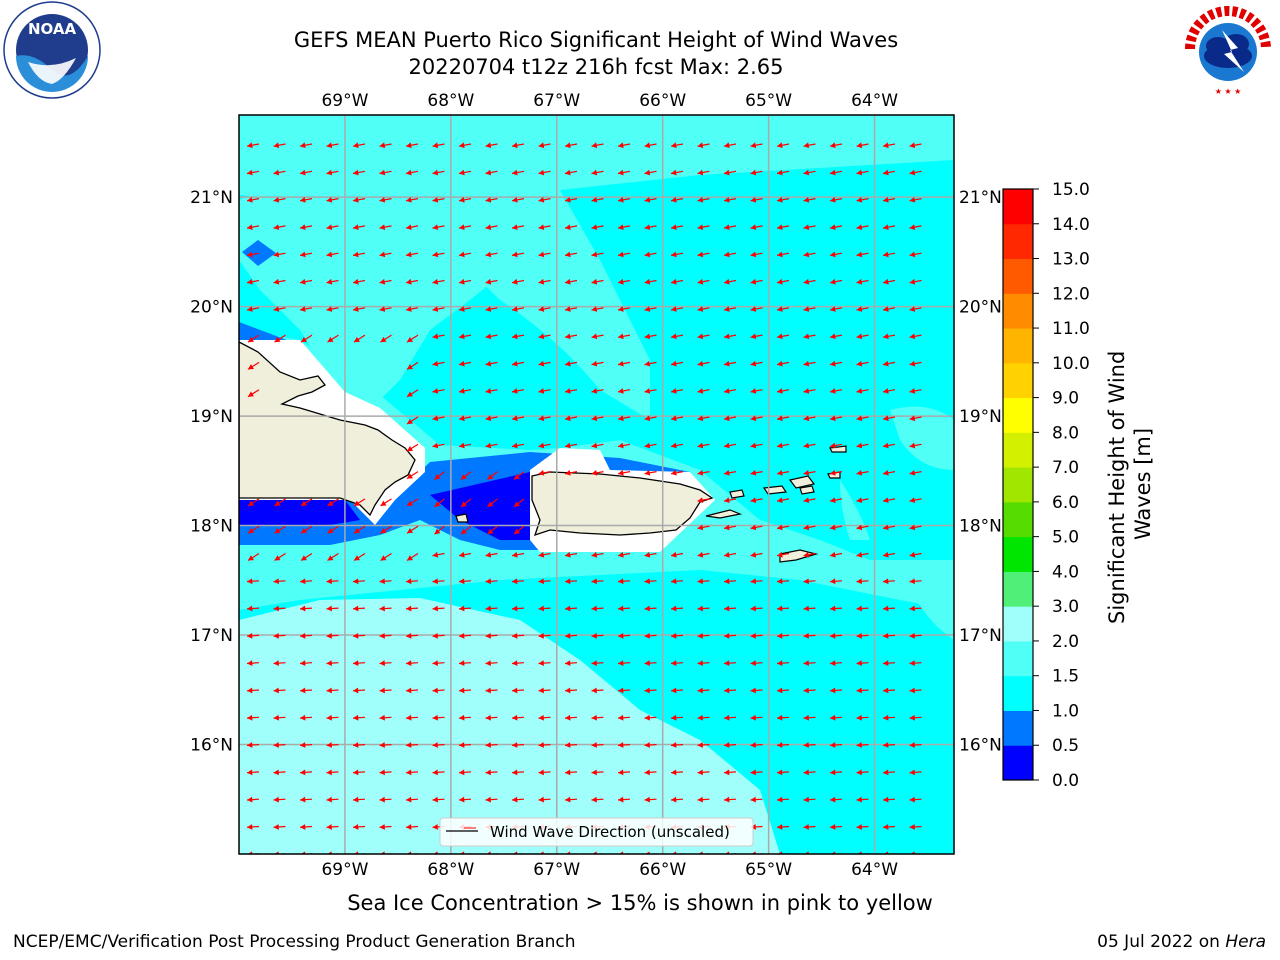  I want to click on plot-subtitle: 20220704 t12z 216h fcst Max: 2.65, so click(596, 67).